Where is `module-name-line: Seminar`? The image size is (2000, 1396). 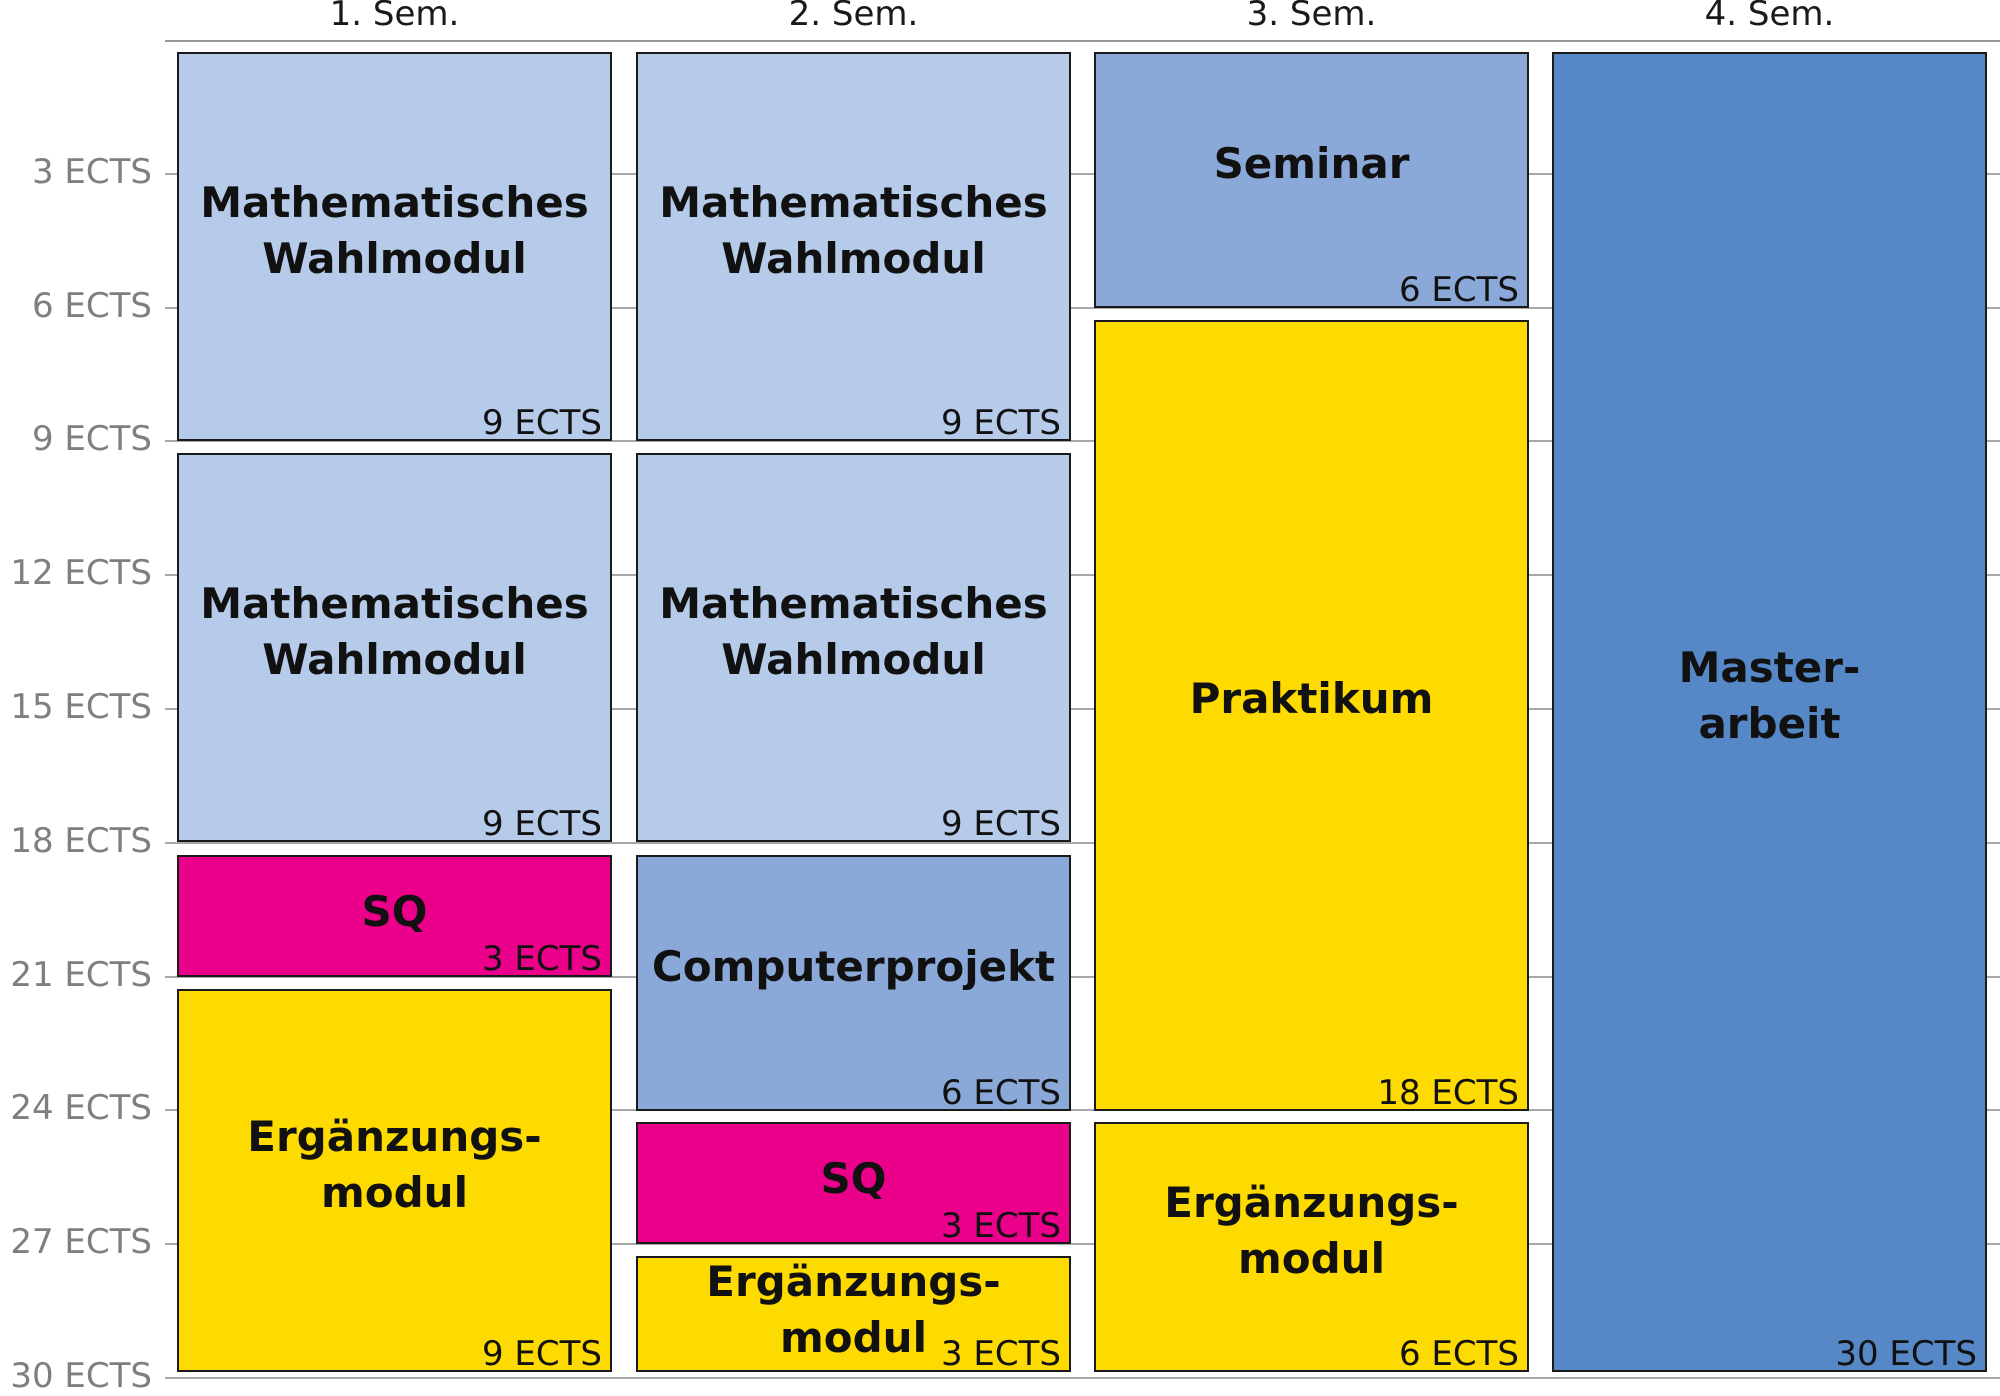
module-name-line: Seminar is located at coordinates (1311, 163).